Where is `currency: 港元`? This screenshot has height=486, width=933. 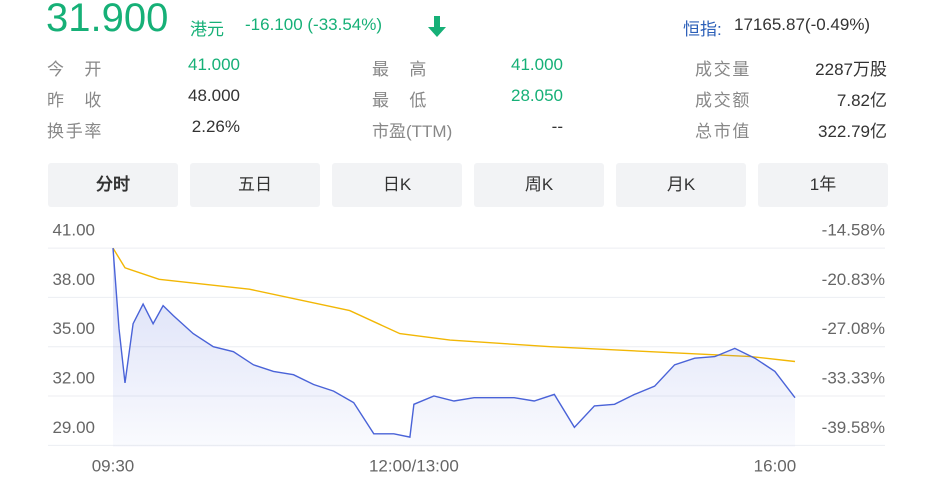 currency: 港元 is located at coordinates (207, 29).